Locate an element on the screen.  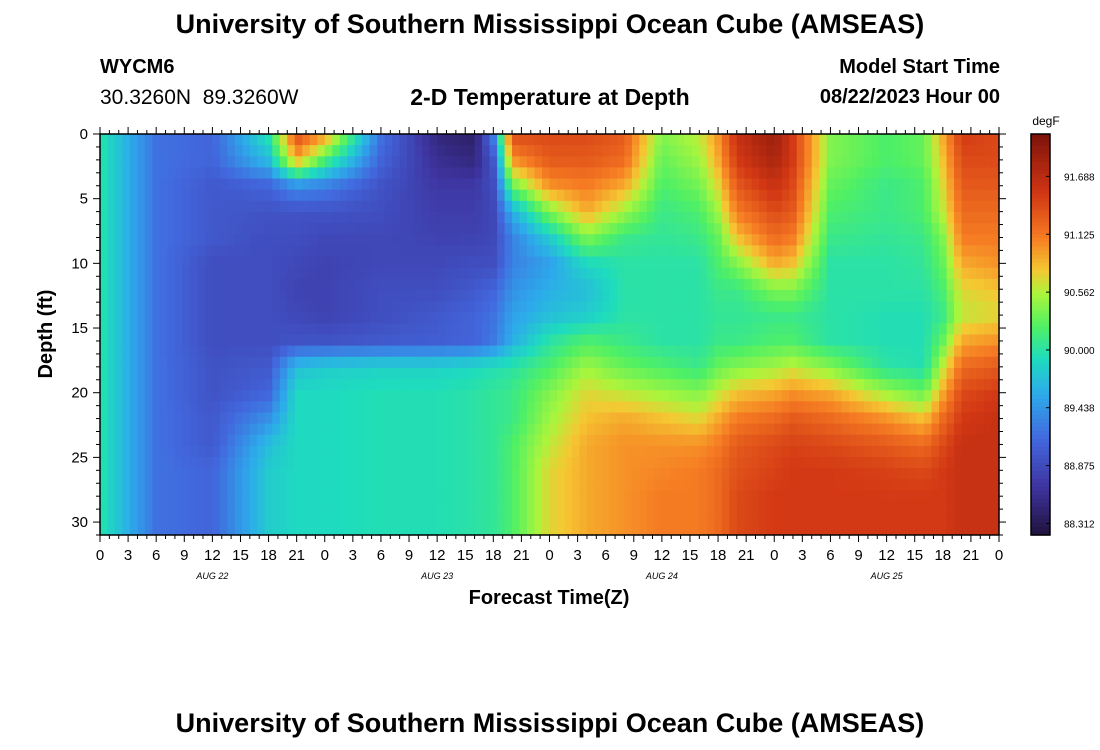
y-tick-label: 0 is located at coordinates (84, 134).